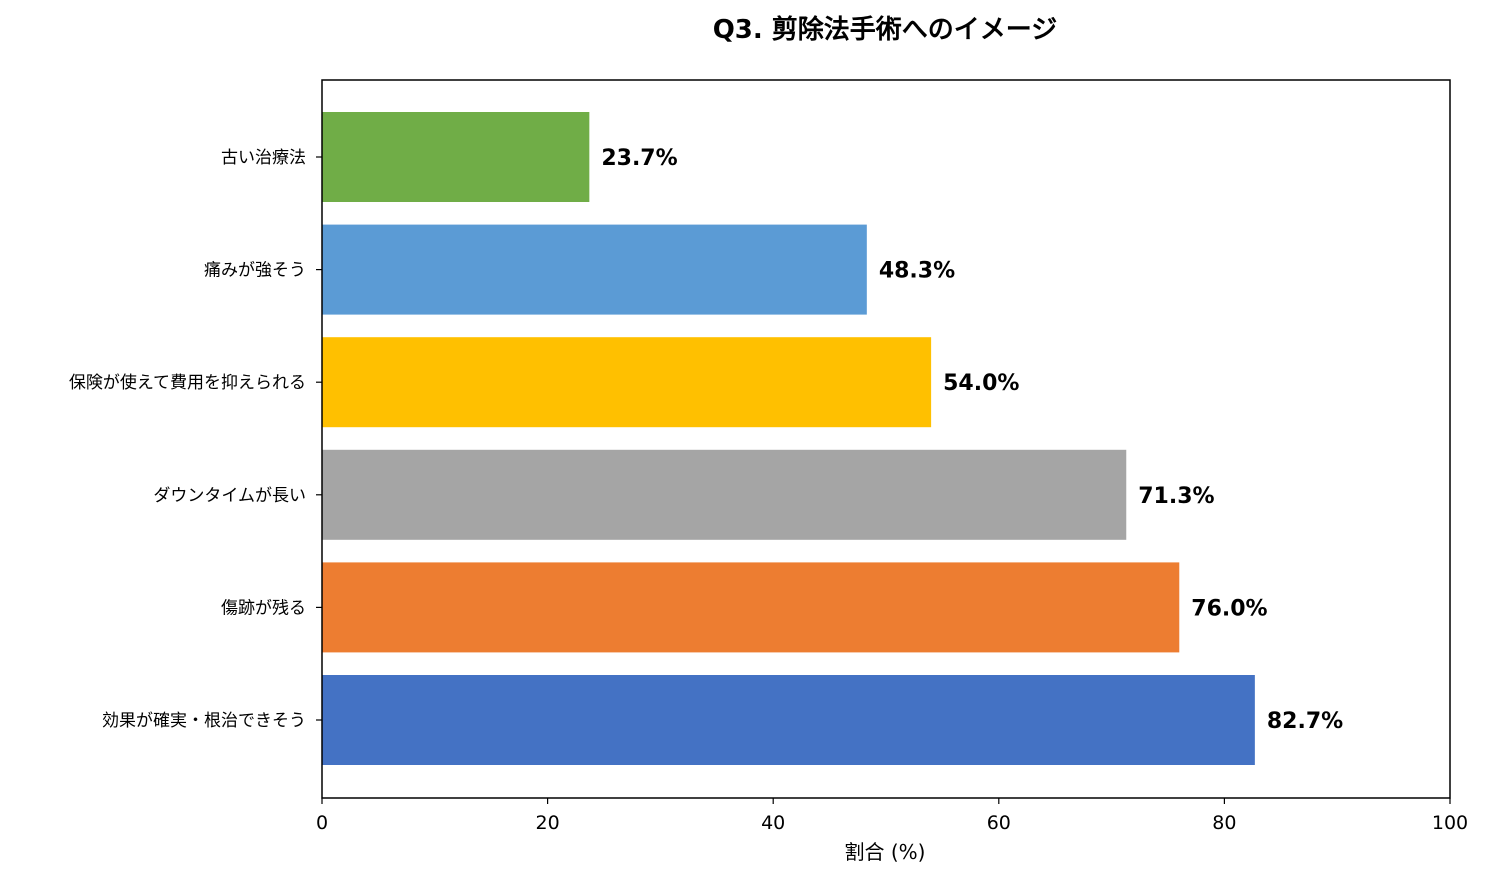  I want to click on category-label: 古い治療法, so click(263, 158).